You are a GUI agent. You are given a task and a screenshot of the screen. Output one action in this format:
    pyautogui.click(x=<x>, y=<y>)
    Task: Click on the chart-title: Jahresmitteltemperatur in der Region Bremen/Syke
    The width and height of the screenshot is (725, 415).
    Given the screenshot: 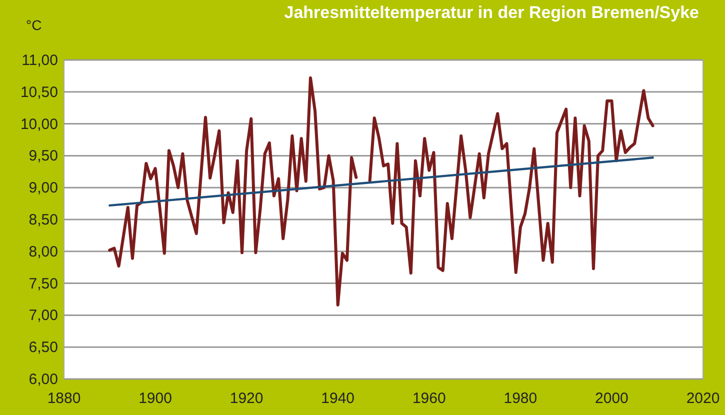 What is the action you would take?
    pyautogui.click(x=491, y=12)
    